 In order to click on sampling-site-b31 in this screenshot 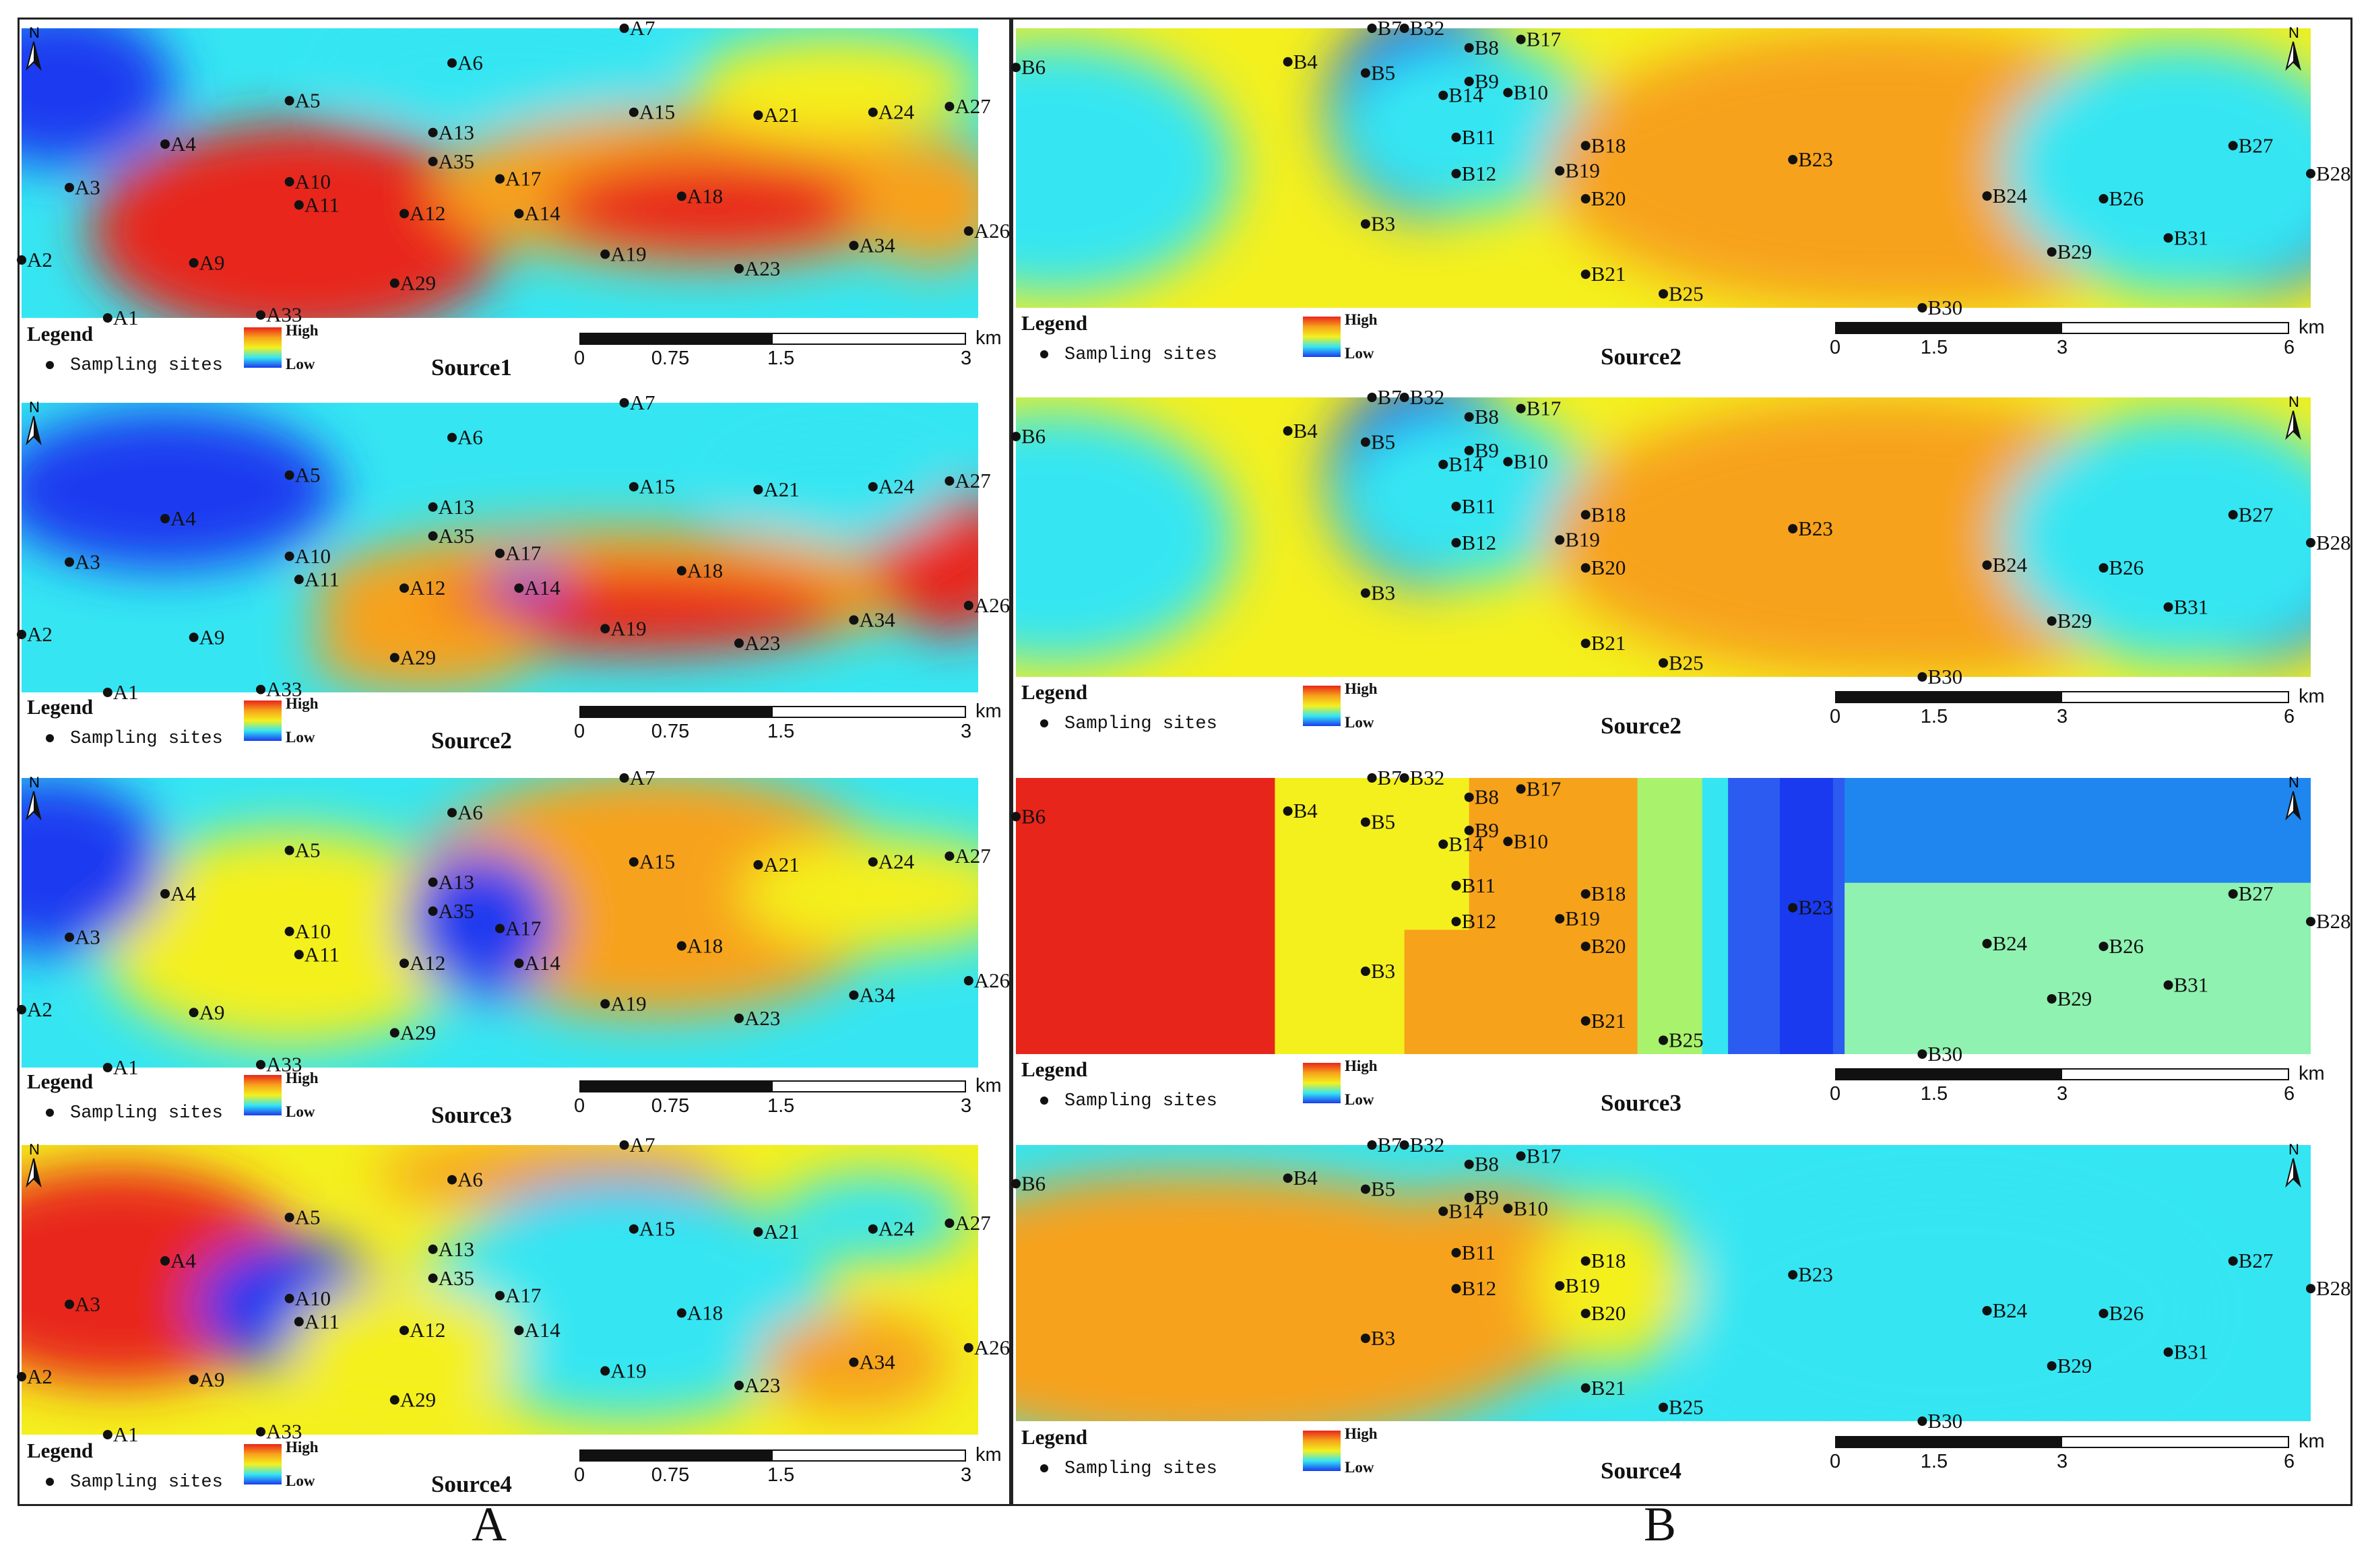, I will do `click(2168, 238)`.